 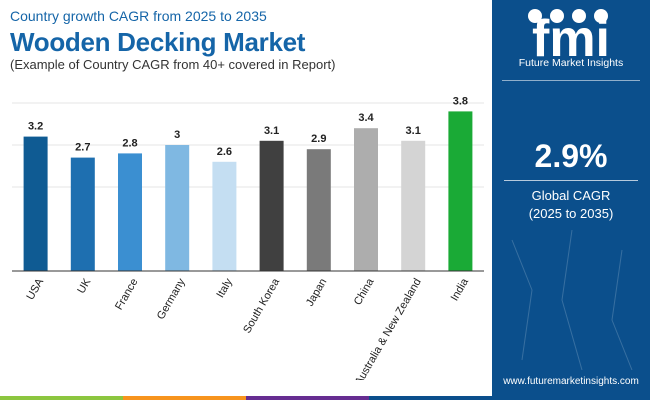 I want to click on x-tick-label: UK, so click(x=84, y=286).